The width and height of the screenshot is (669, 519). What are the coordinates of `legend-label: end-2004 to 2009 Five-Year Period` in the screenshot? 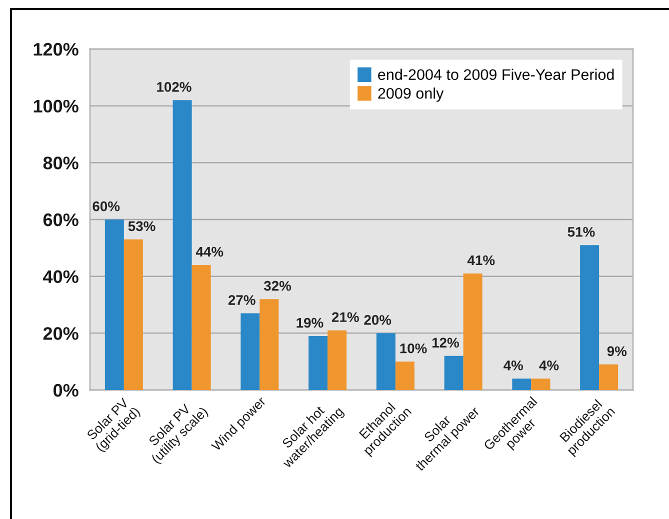 It's located at (496, 74).